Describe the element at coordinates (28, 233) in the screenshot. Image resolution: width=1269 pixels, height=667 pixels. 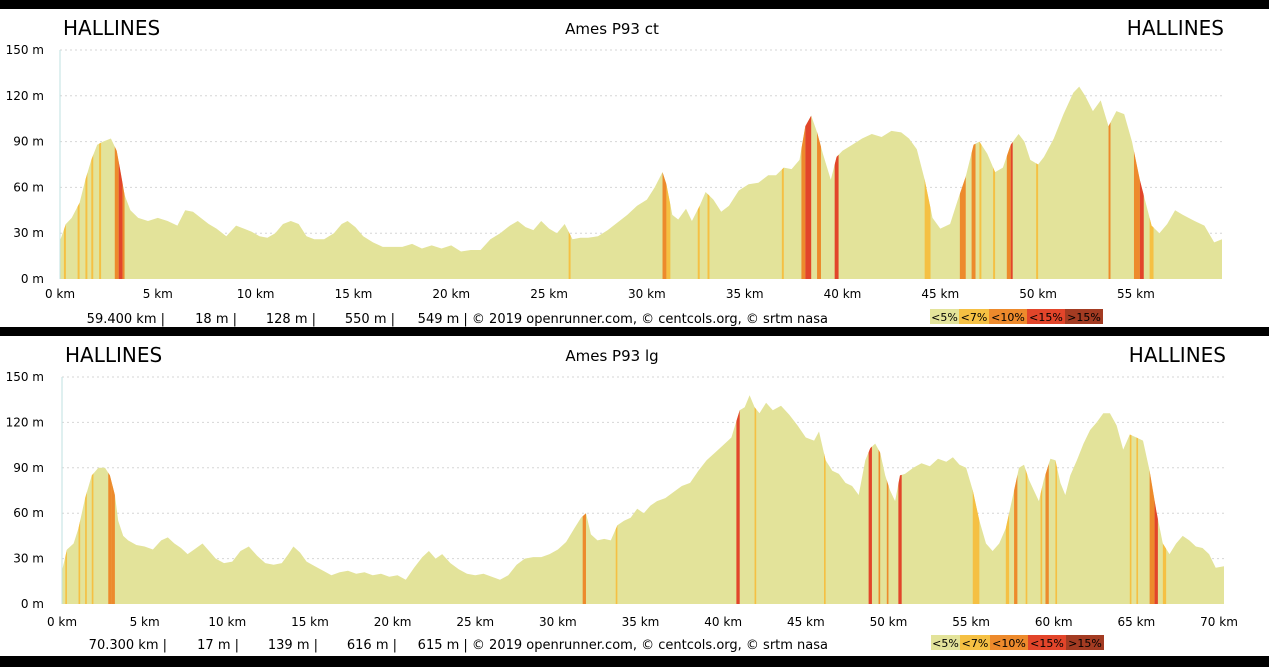
I see `y-tick-label: 30 m` at that location.